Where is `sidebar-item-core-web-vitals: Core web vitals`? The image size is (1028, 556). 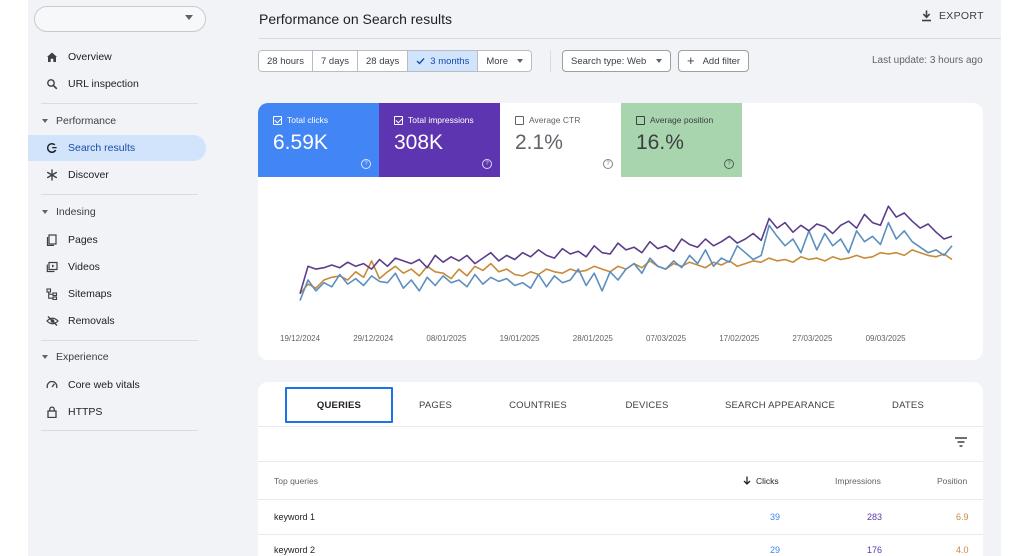 sidebar-item-core-web-vitals: Core web vitals is located at coordinates (117, 385).